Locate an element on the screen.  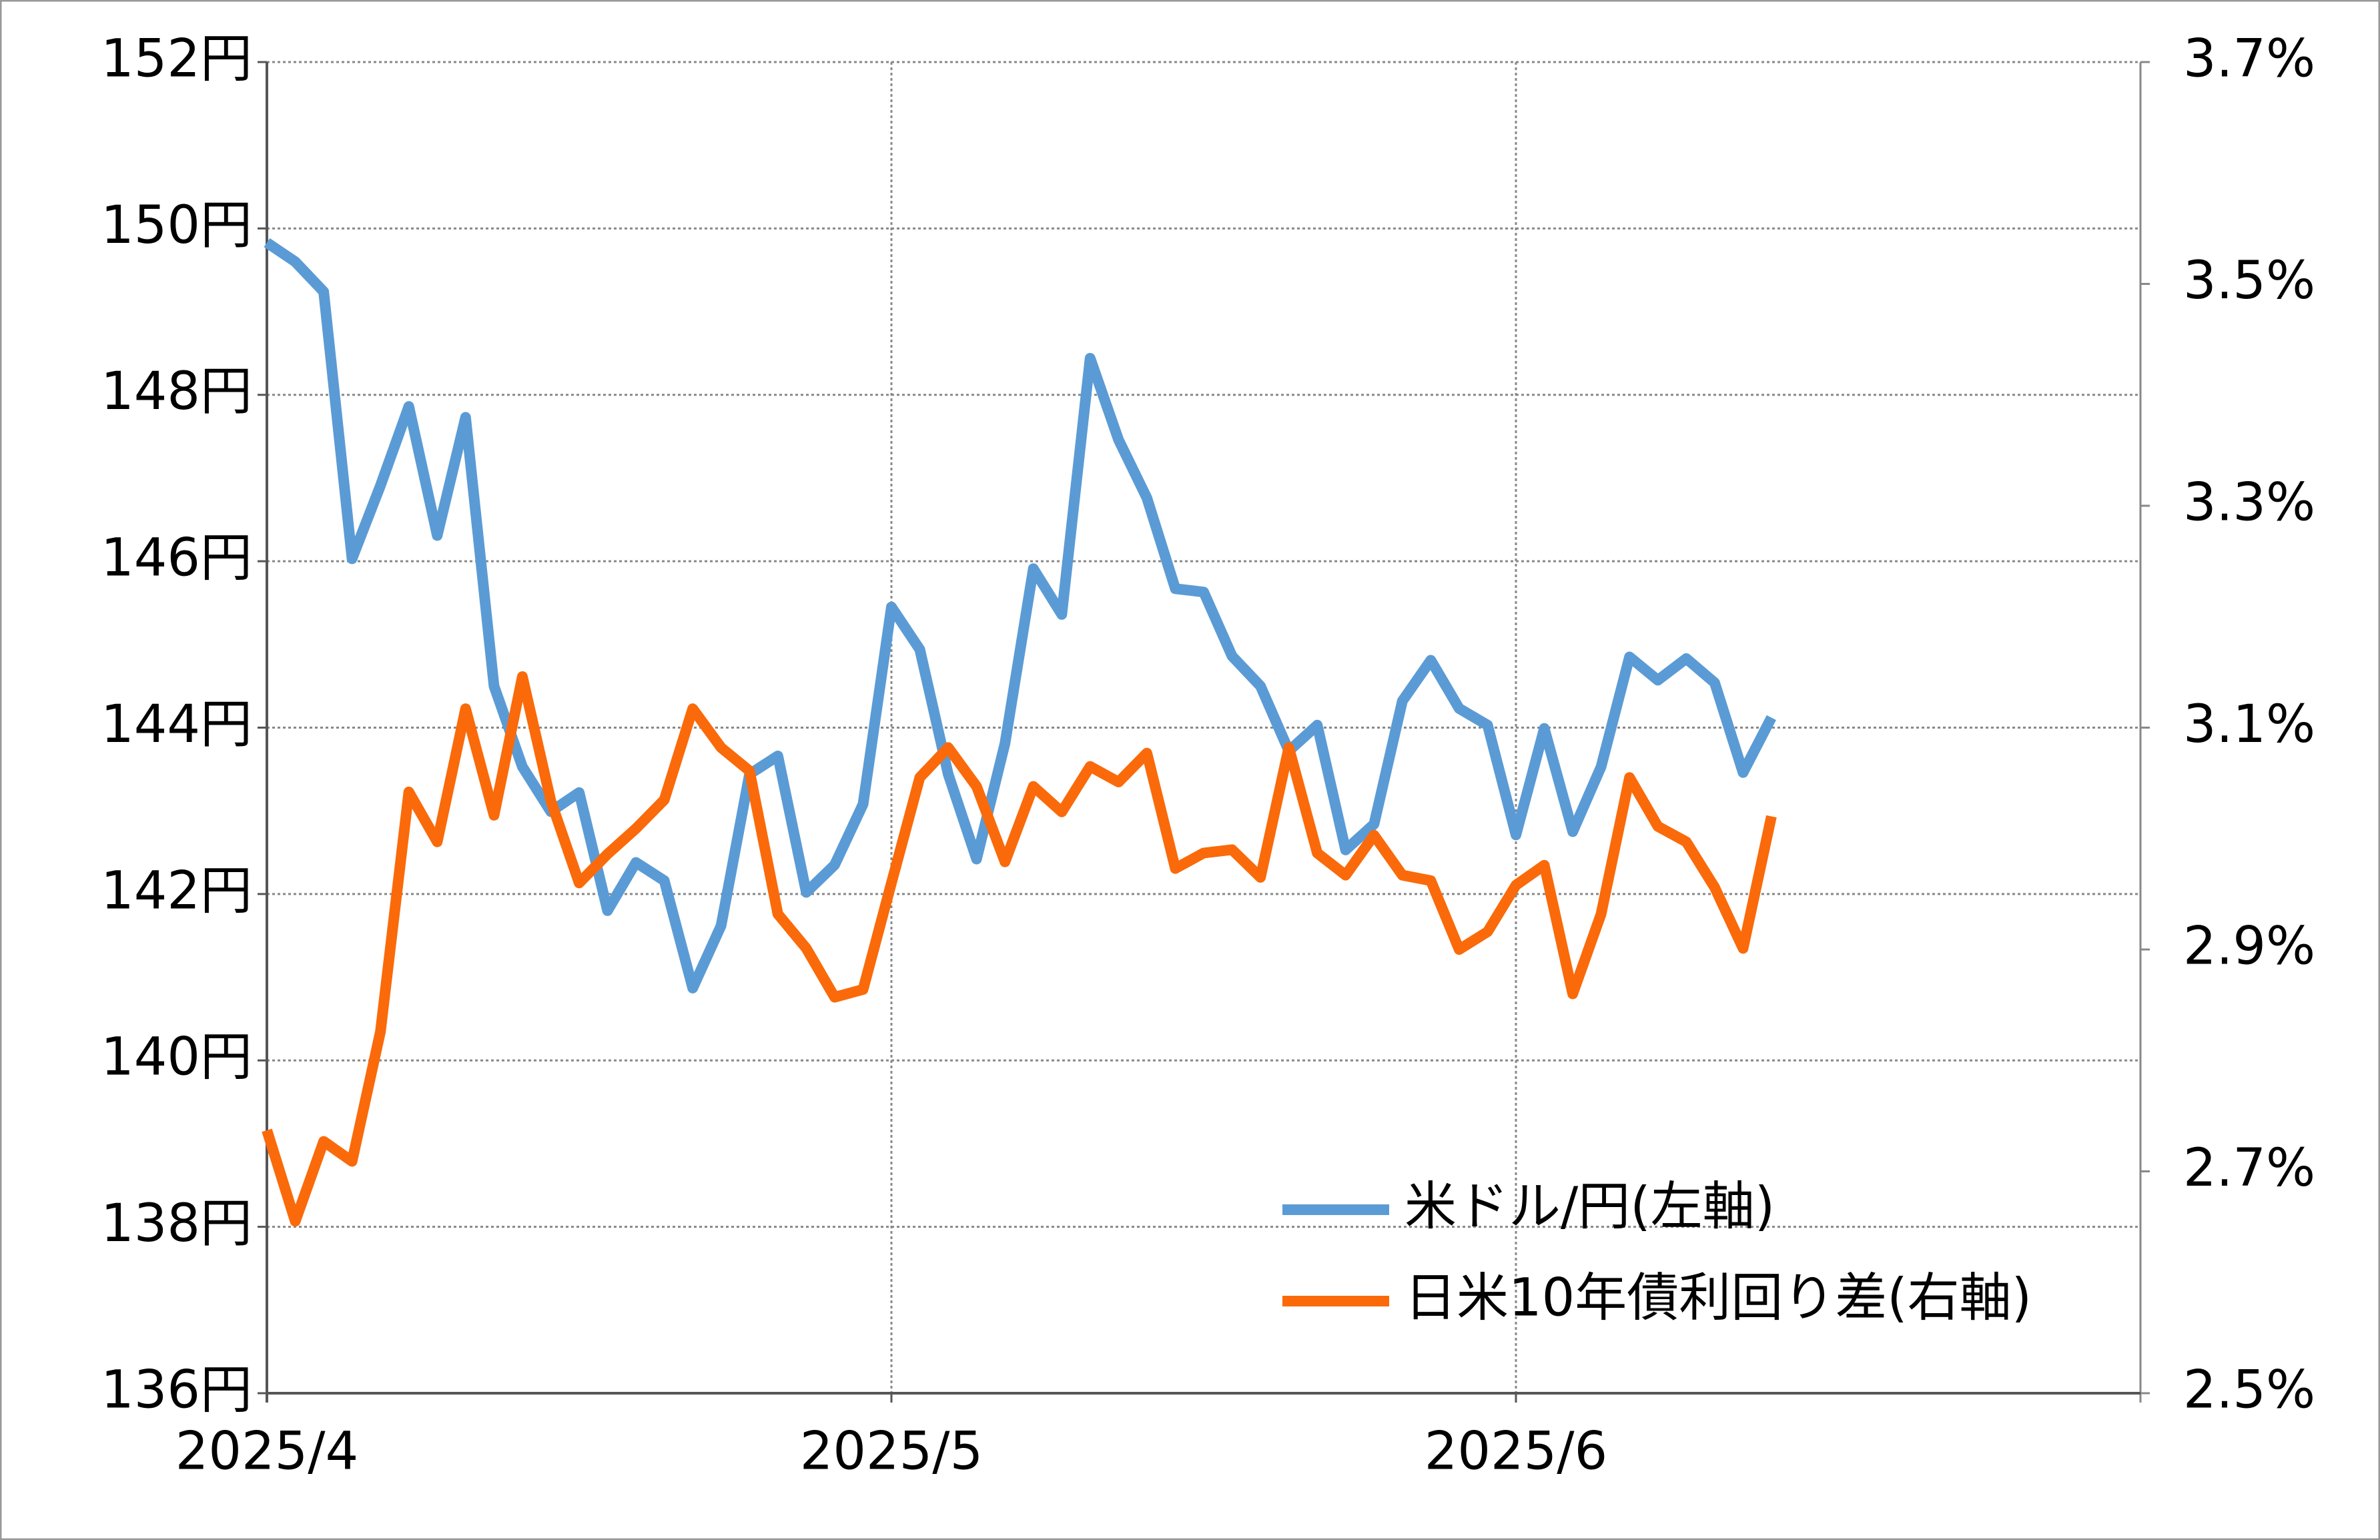
legend-label: 米ドル/円(左軸) is located at coordinates (1590, 1206).